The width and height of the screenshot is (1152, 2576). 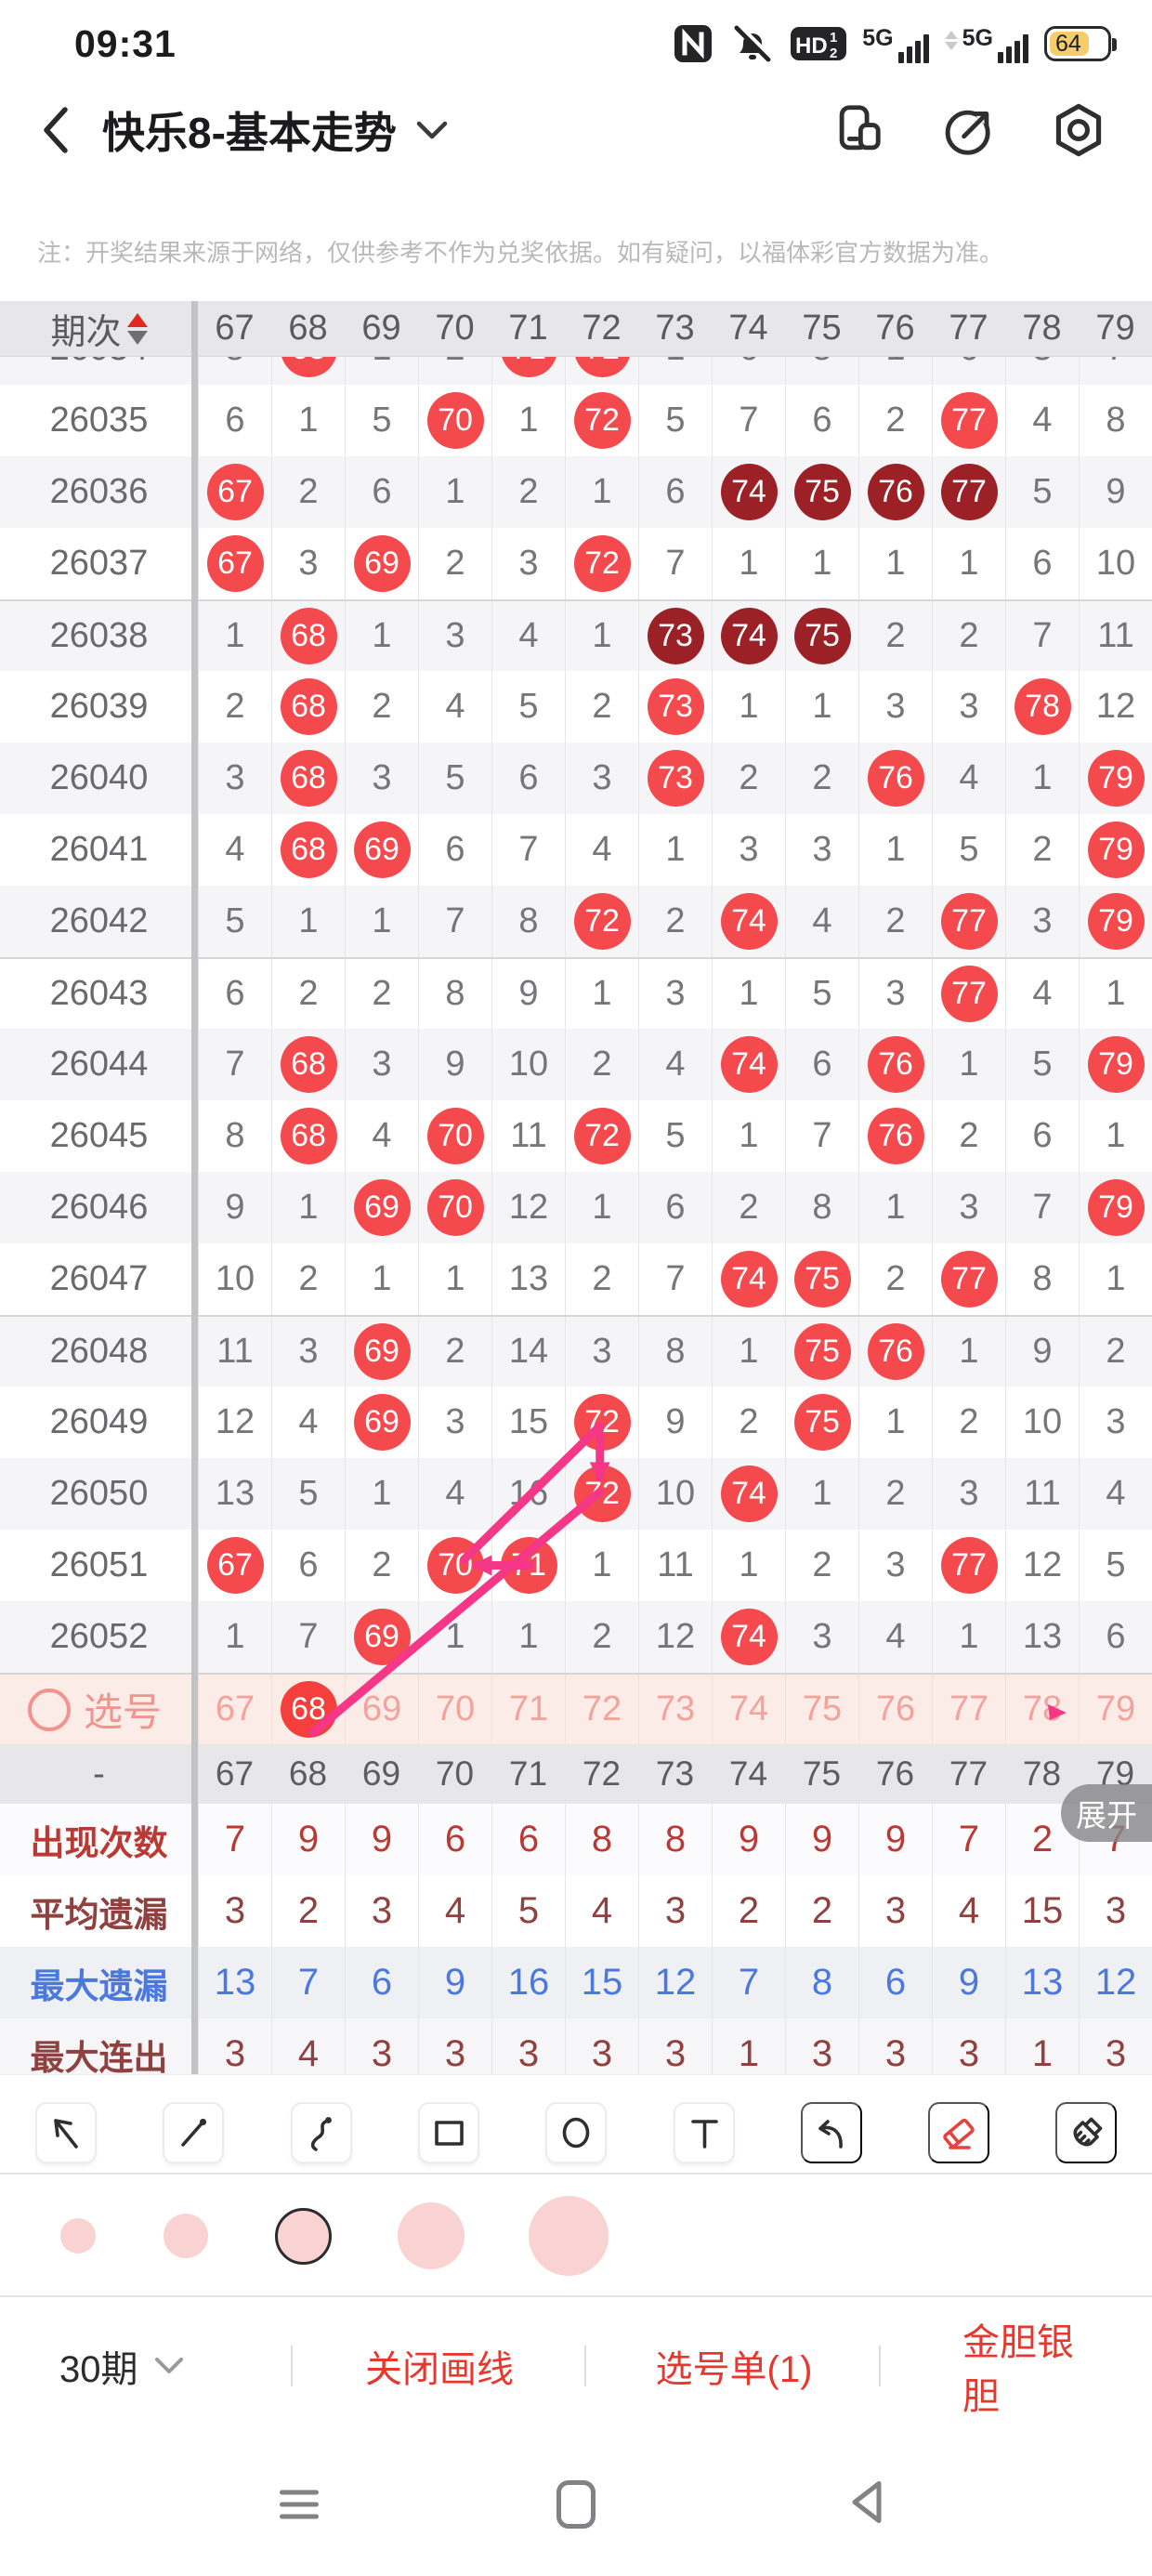 I want to click on number-cell: 78, so click(x=1042, y=707).